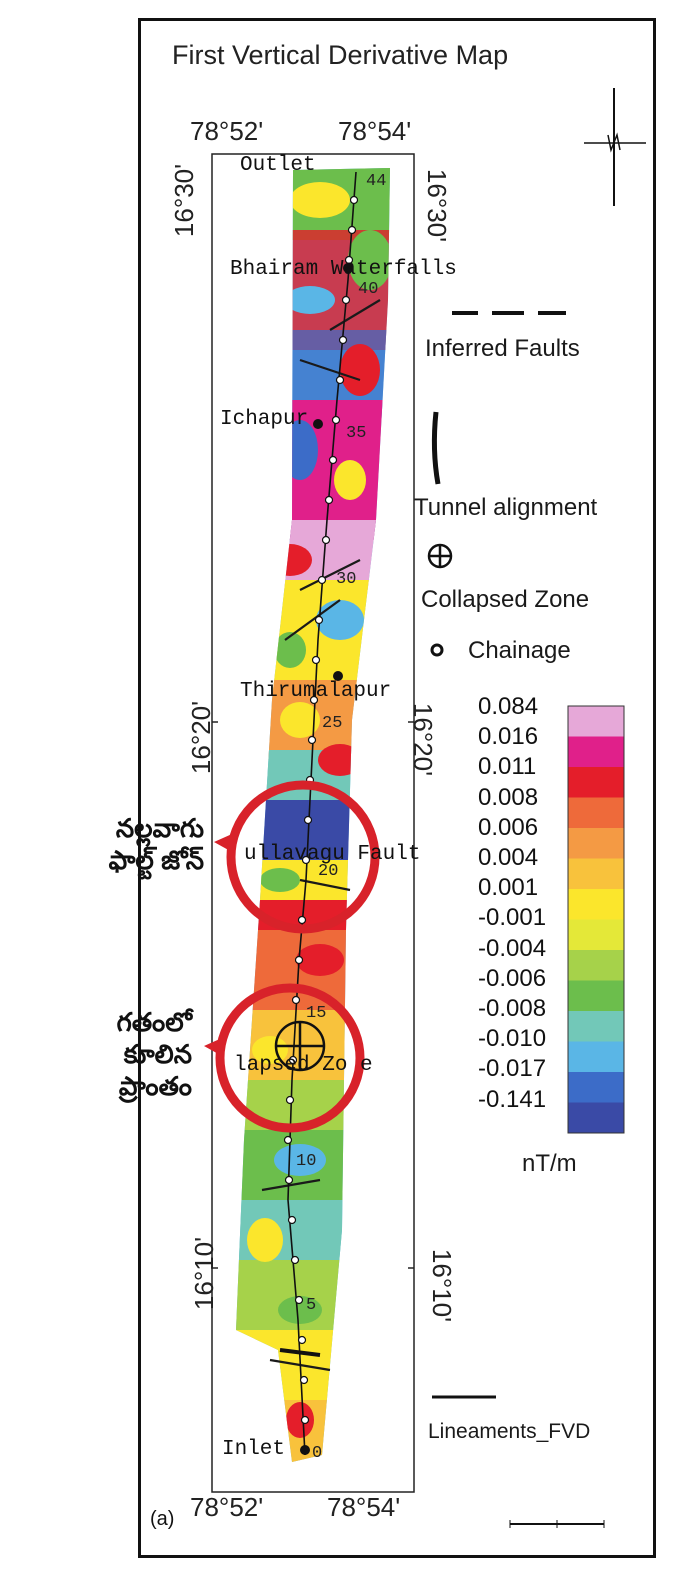 The width and height of the screenshot is (700, 1584). What do you see at coordinates (376, 181) in the screenshot?
I see `chainage-44: 44` at bounding box center [376, 181].